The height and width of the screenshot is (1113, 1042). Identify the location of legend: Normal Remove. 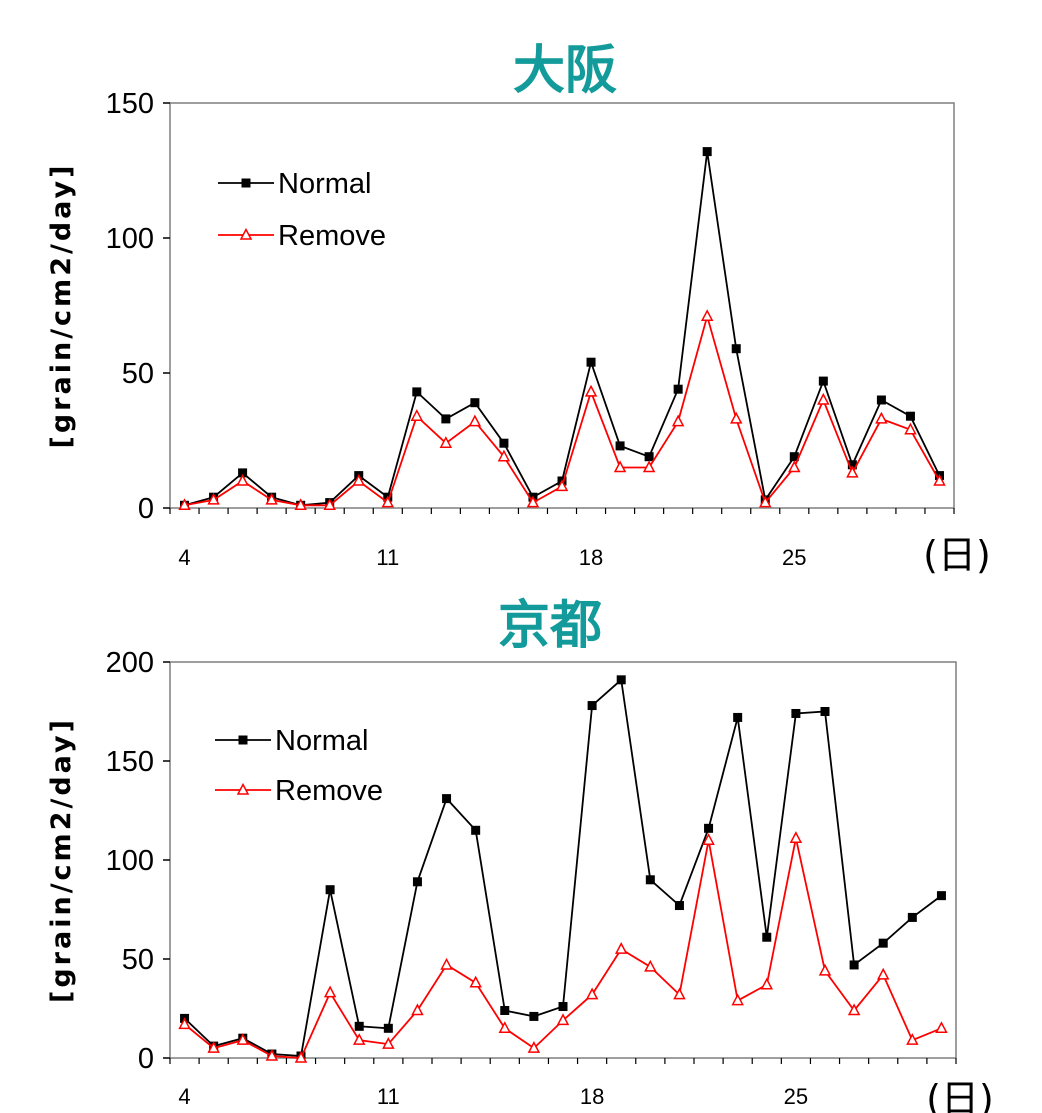
(302, 210).